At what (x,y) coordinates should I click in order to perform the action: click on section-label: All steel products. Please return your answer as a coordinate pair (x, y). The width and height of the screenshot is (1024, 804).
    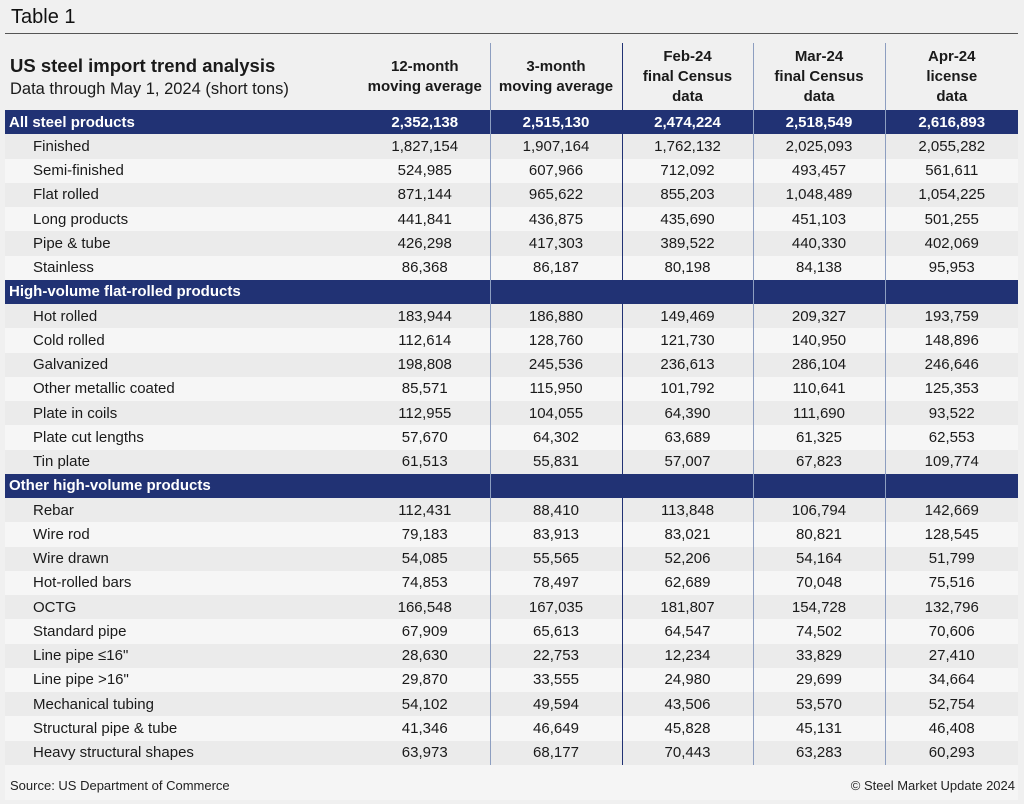
    Looking at the image, I should click on (182, 122).